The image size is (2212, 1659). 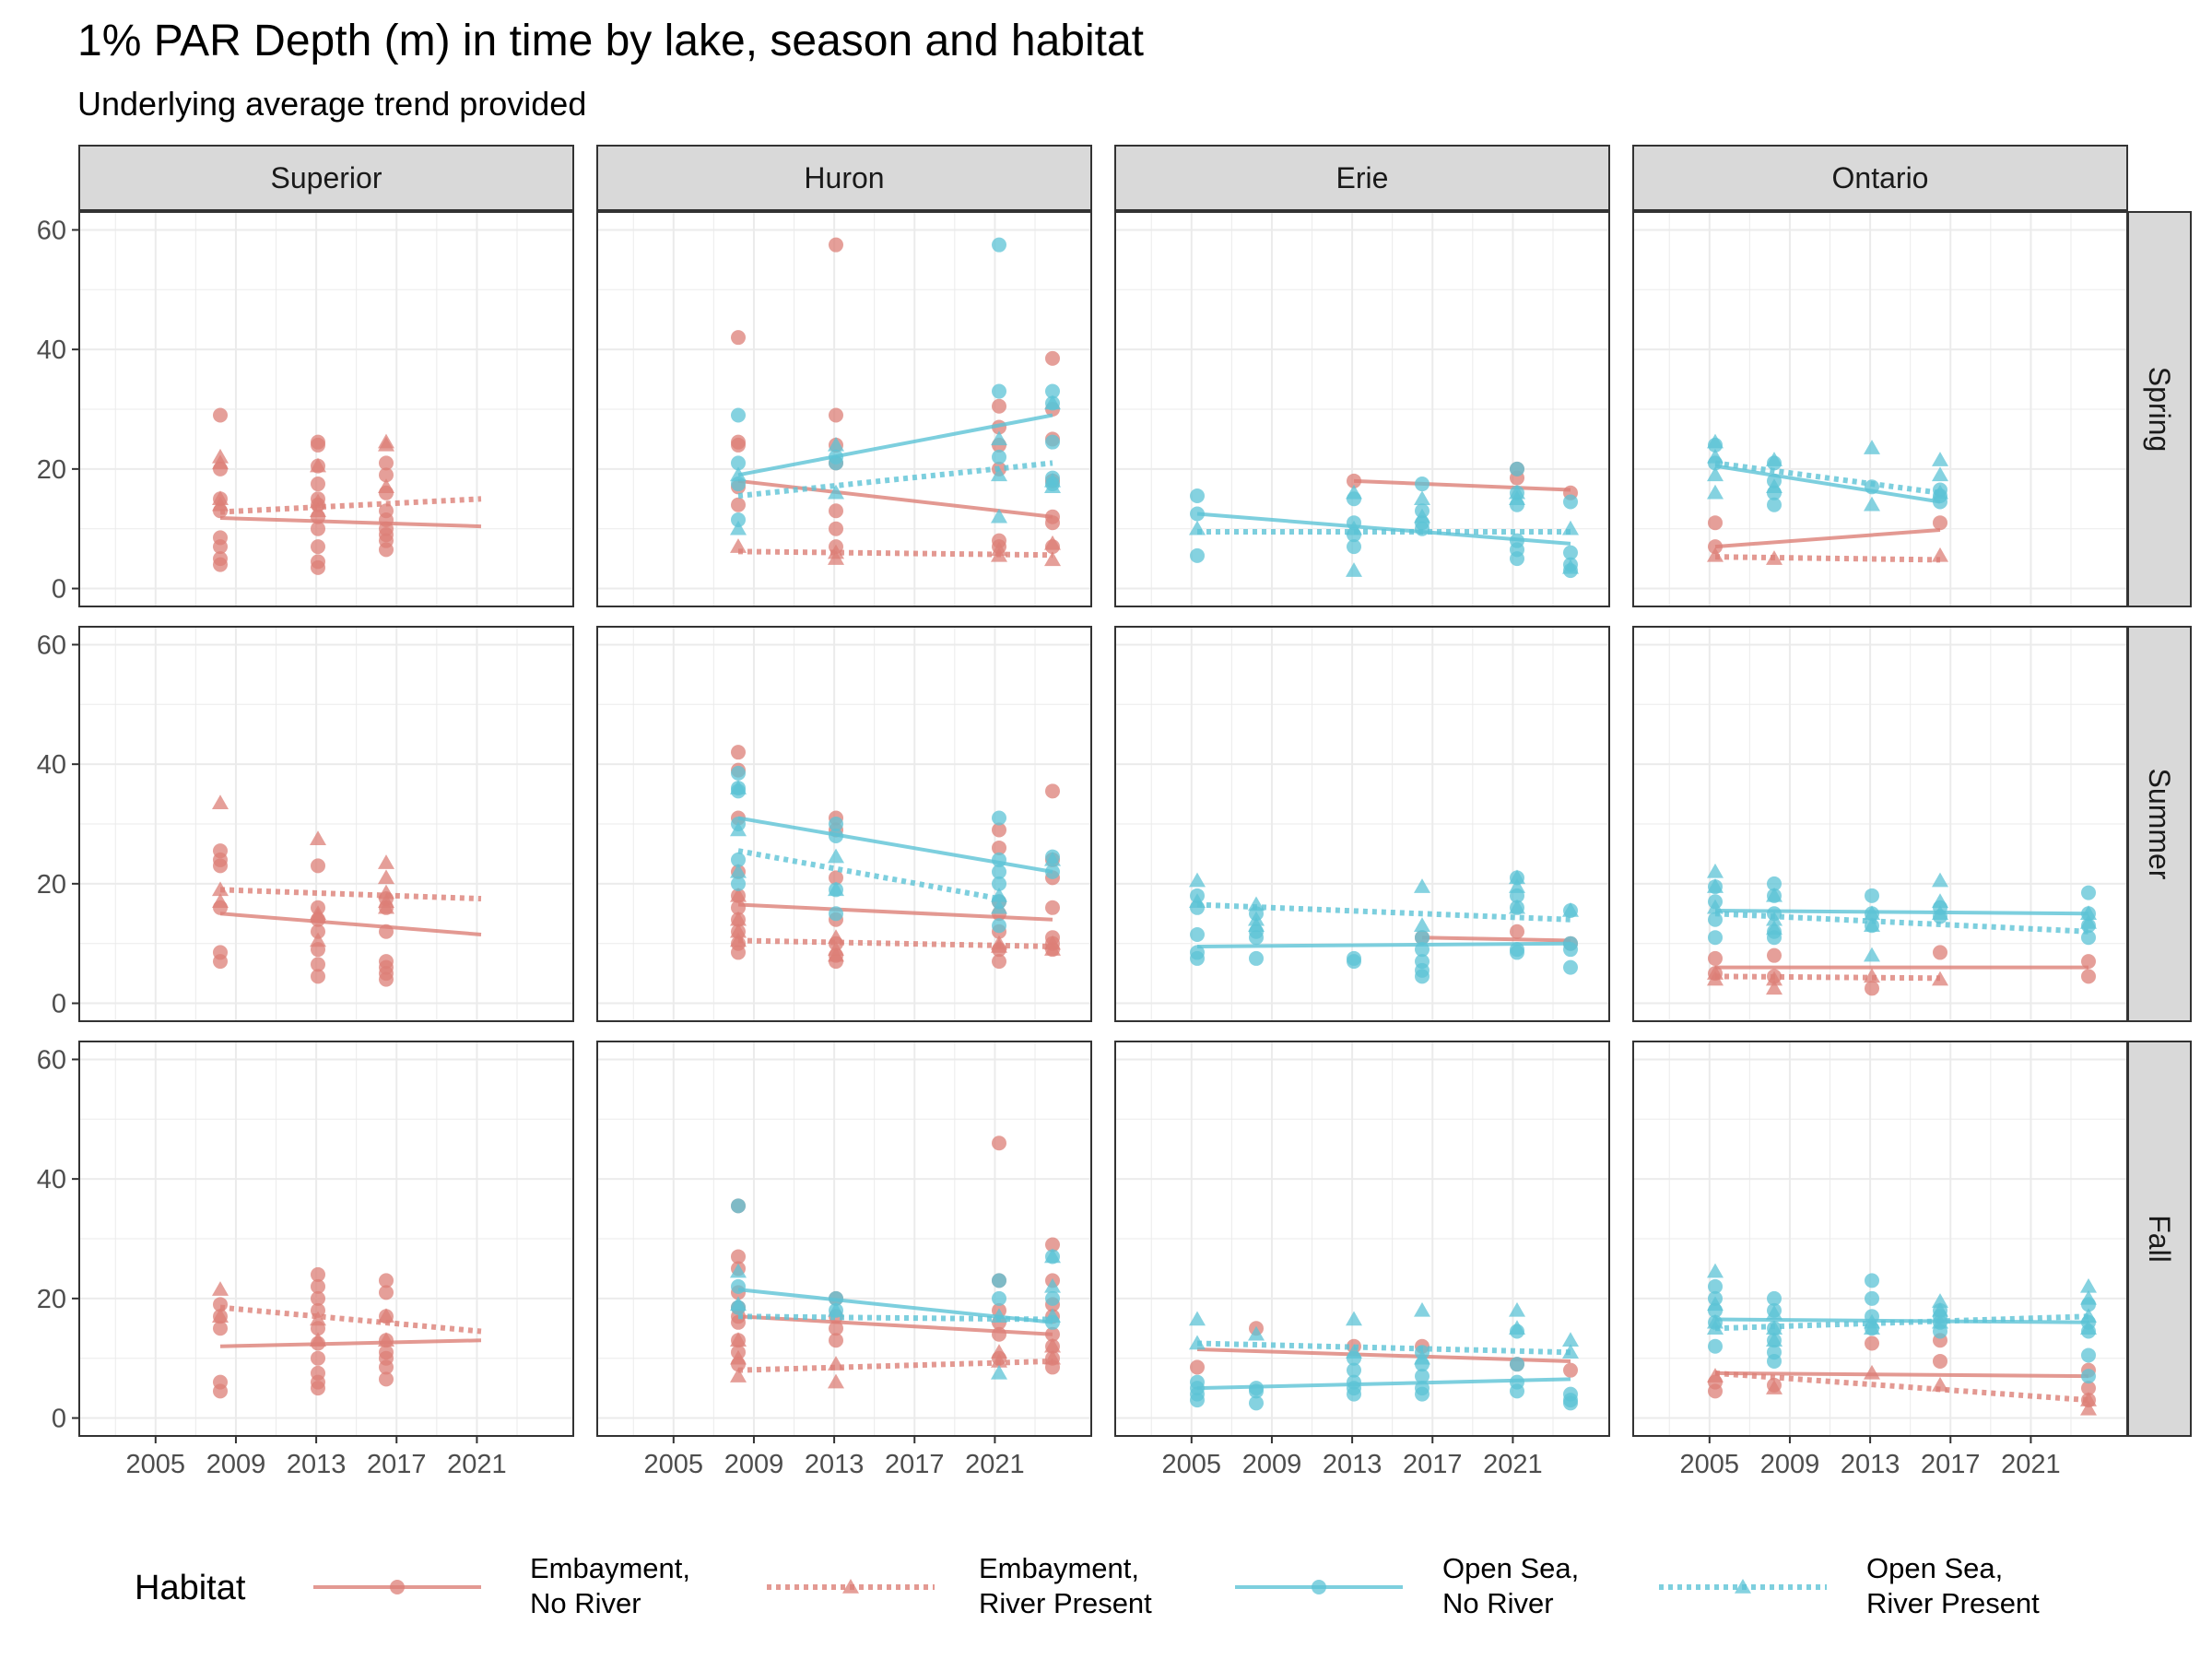 What do you see at coordinates (2159, 409) in the screenshot?
I see `facet-strip-spring: Spring` at bounding box center [2159, 409].